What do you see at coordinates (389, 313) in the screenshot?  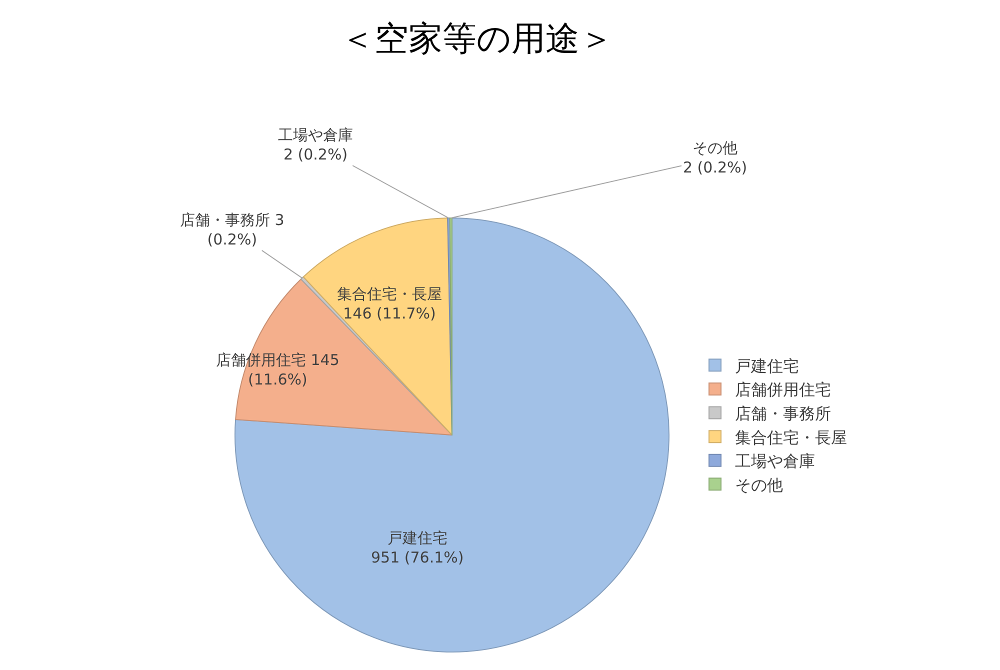 I see `data-label: 146 (11.7%)` at bounding box center [389, 313].